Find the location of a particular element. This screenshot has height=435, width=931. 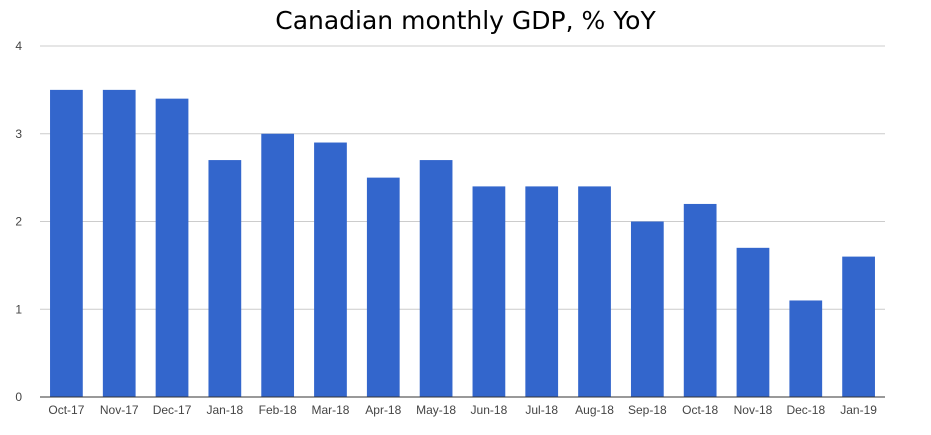

x-tick-label: Jul-18 is located at coordinates (541, 410).